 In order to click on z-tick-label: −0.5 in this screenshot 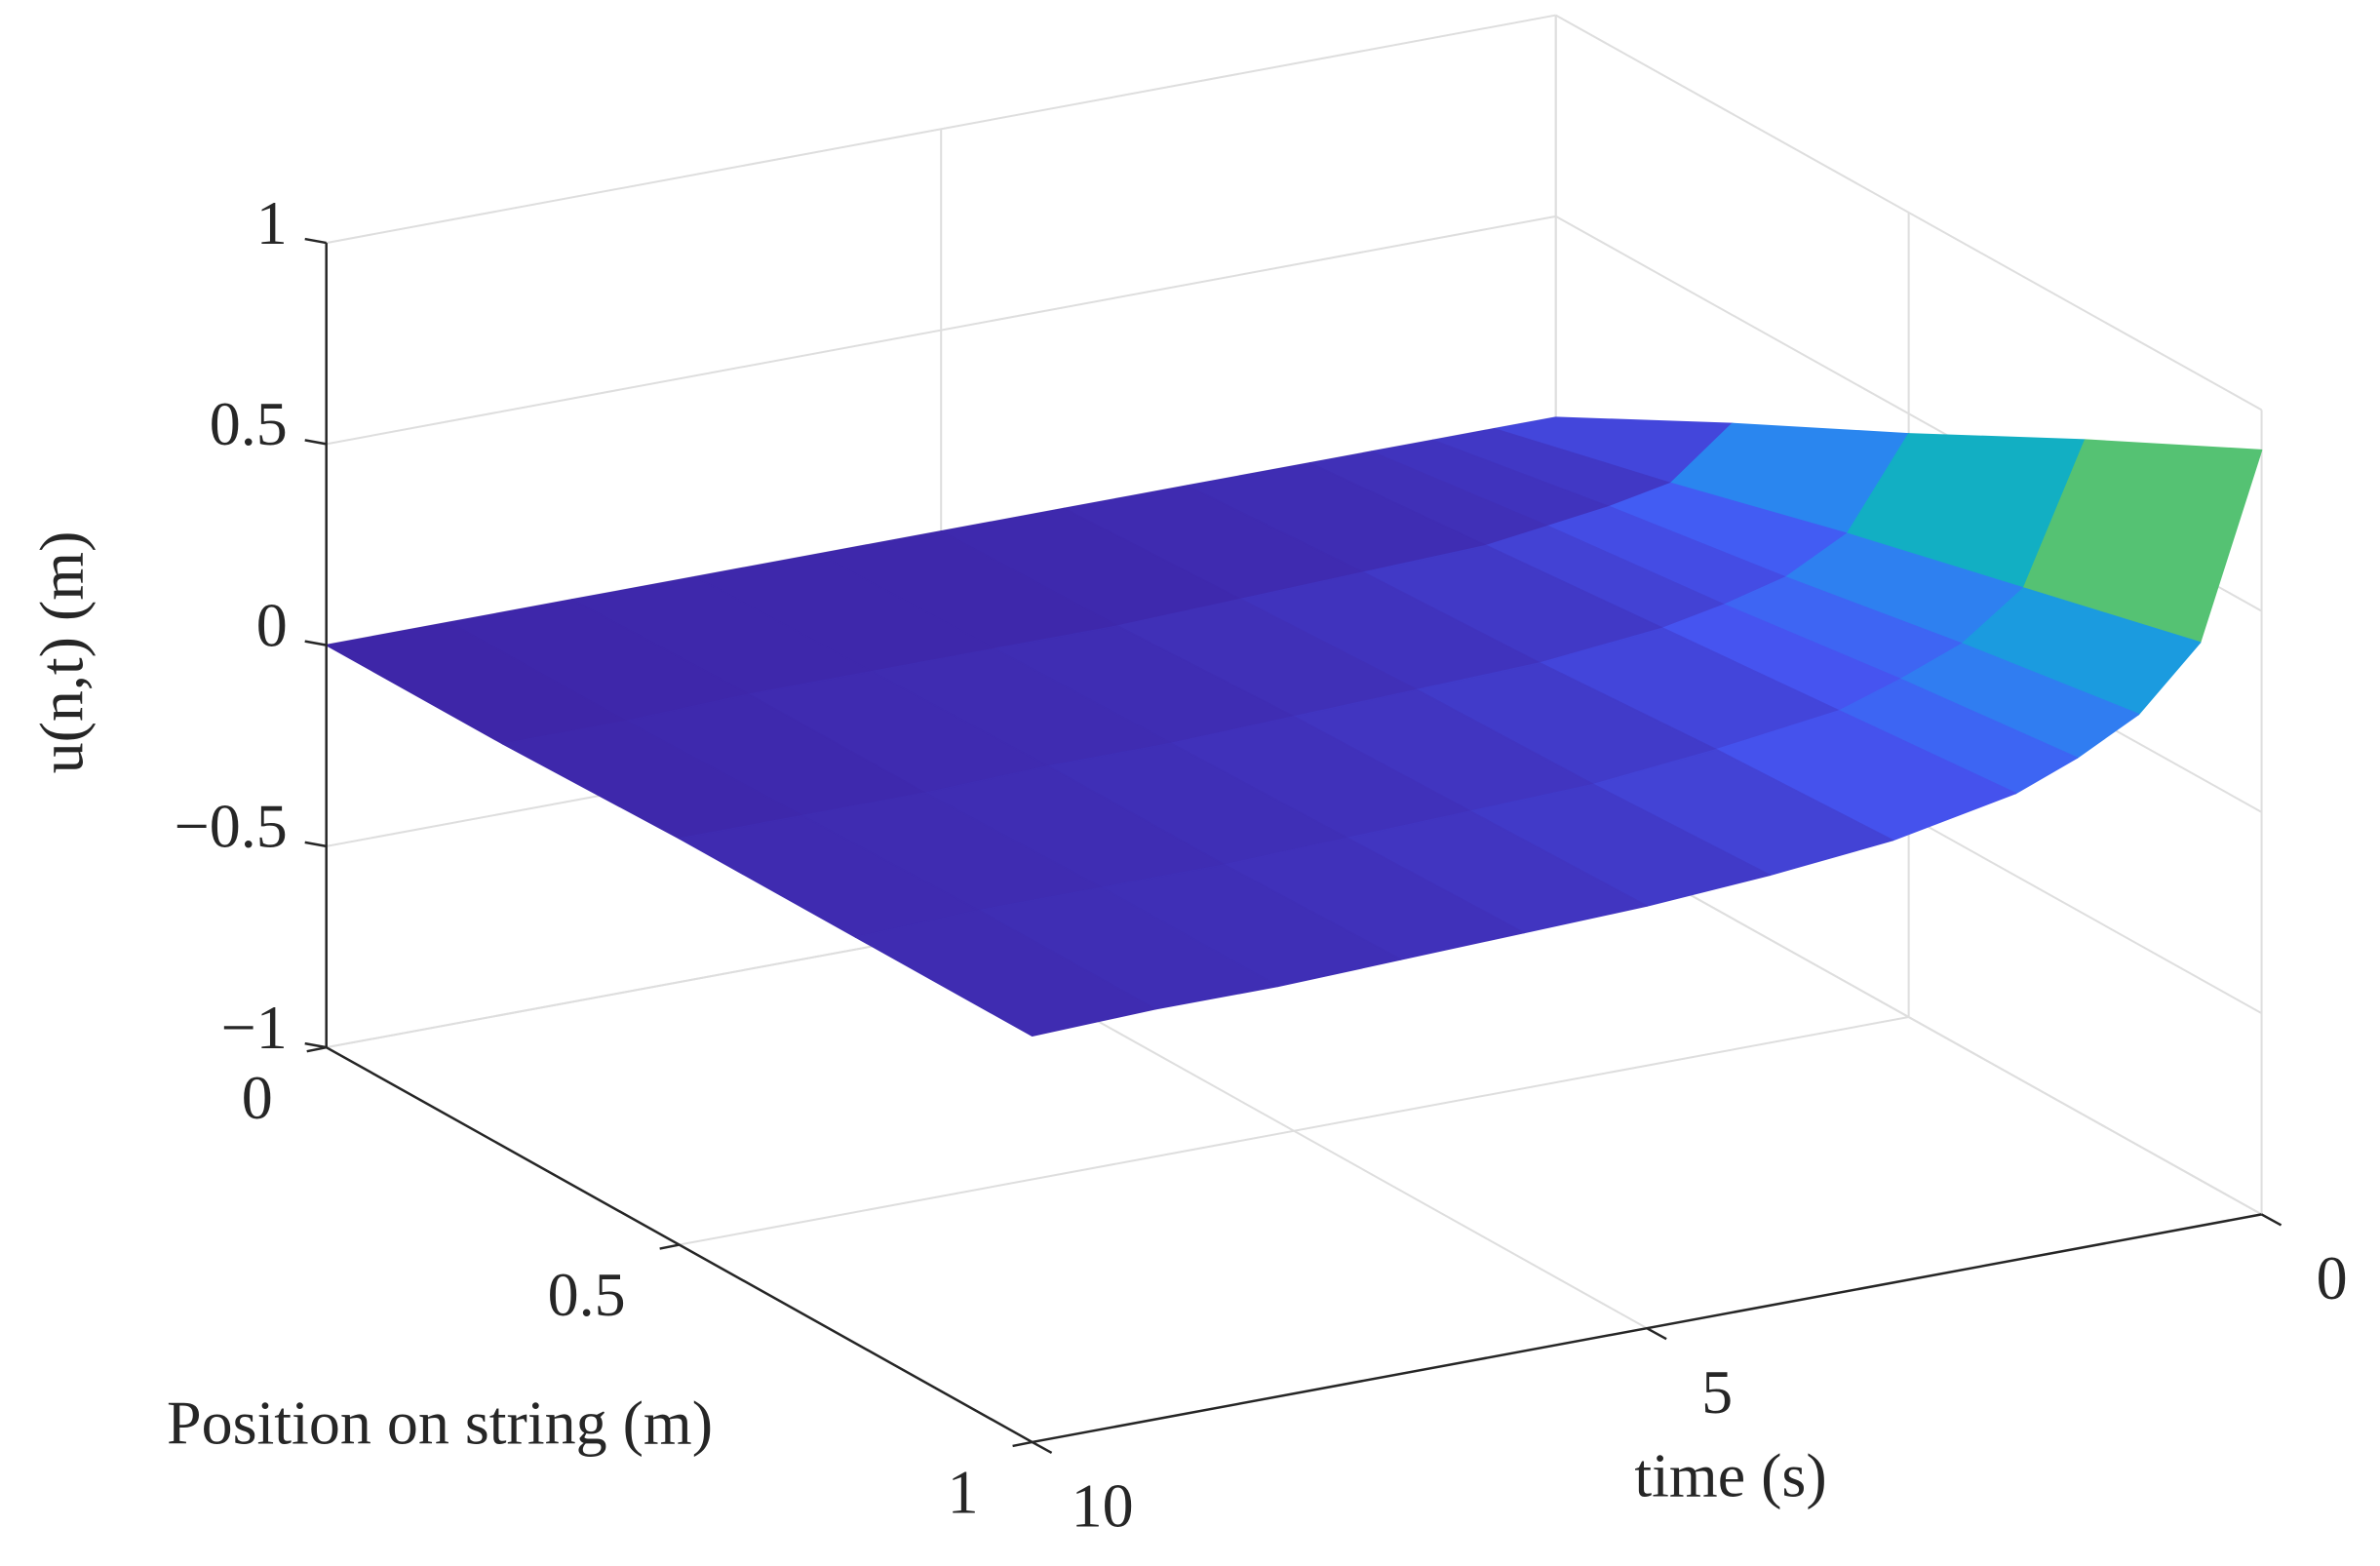, I will do `click(231, 827)`.